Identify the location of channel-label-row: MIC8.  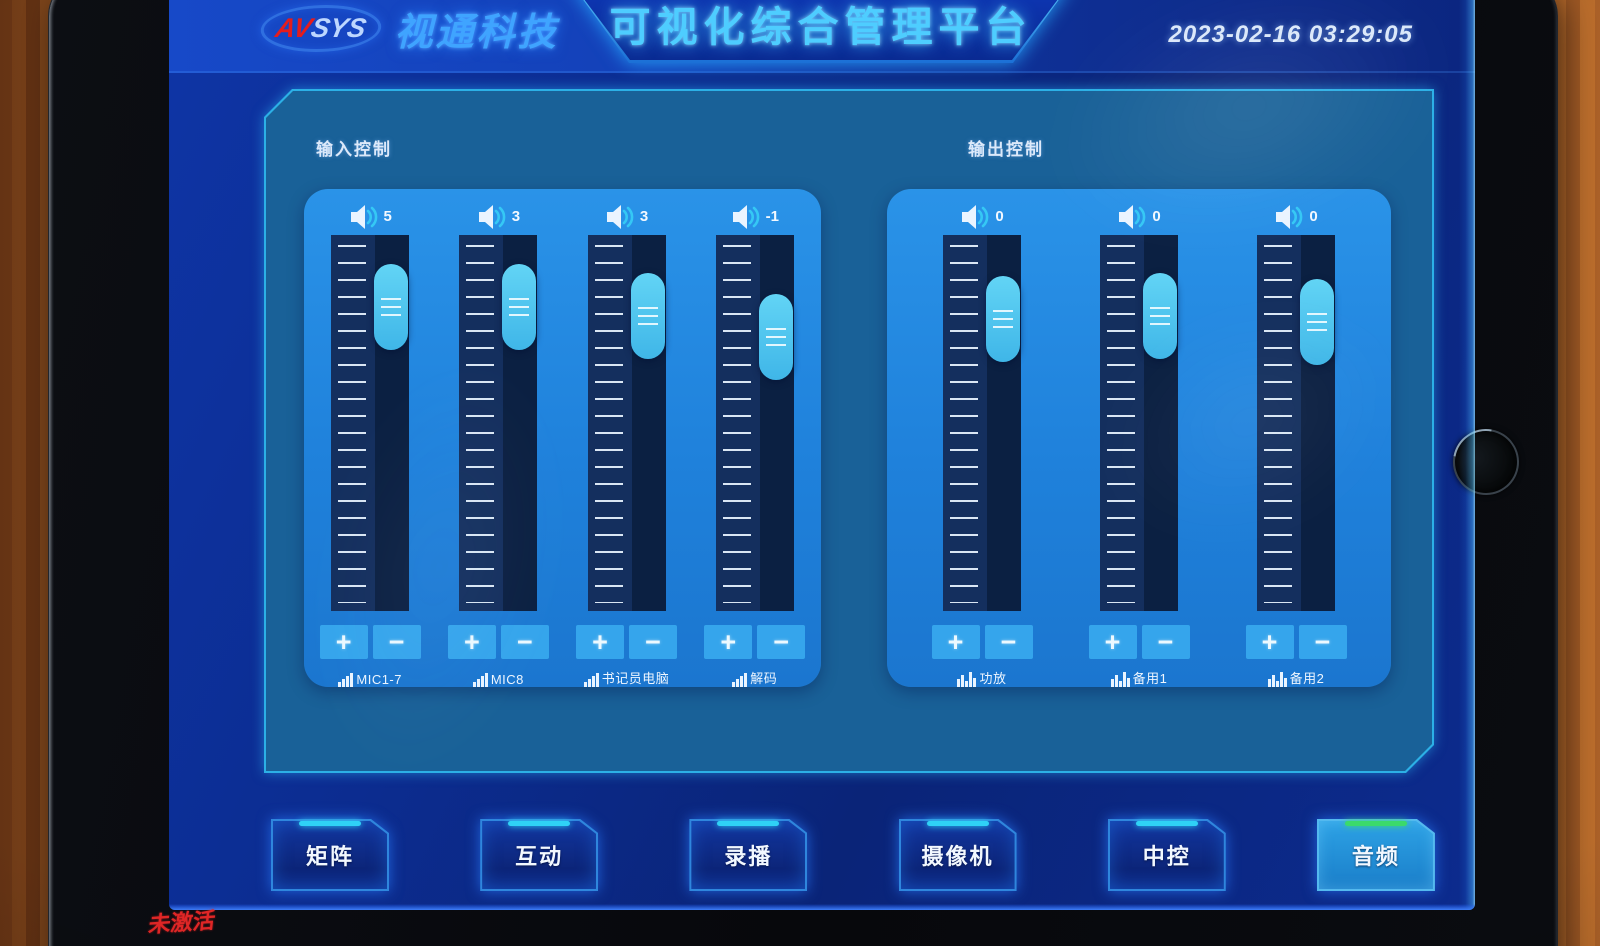
(498, 679).